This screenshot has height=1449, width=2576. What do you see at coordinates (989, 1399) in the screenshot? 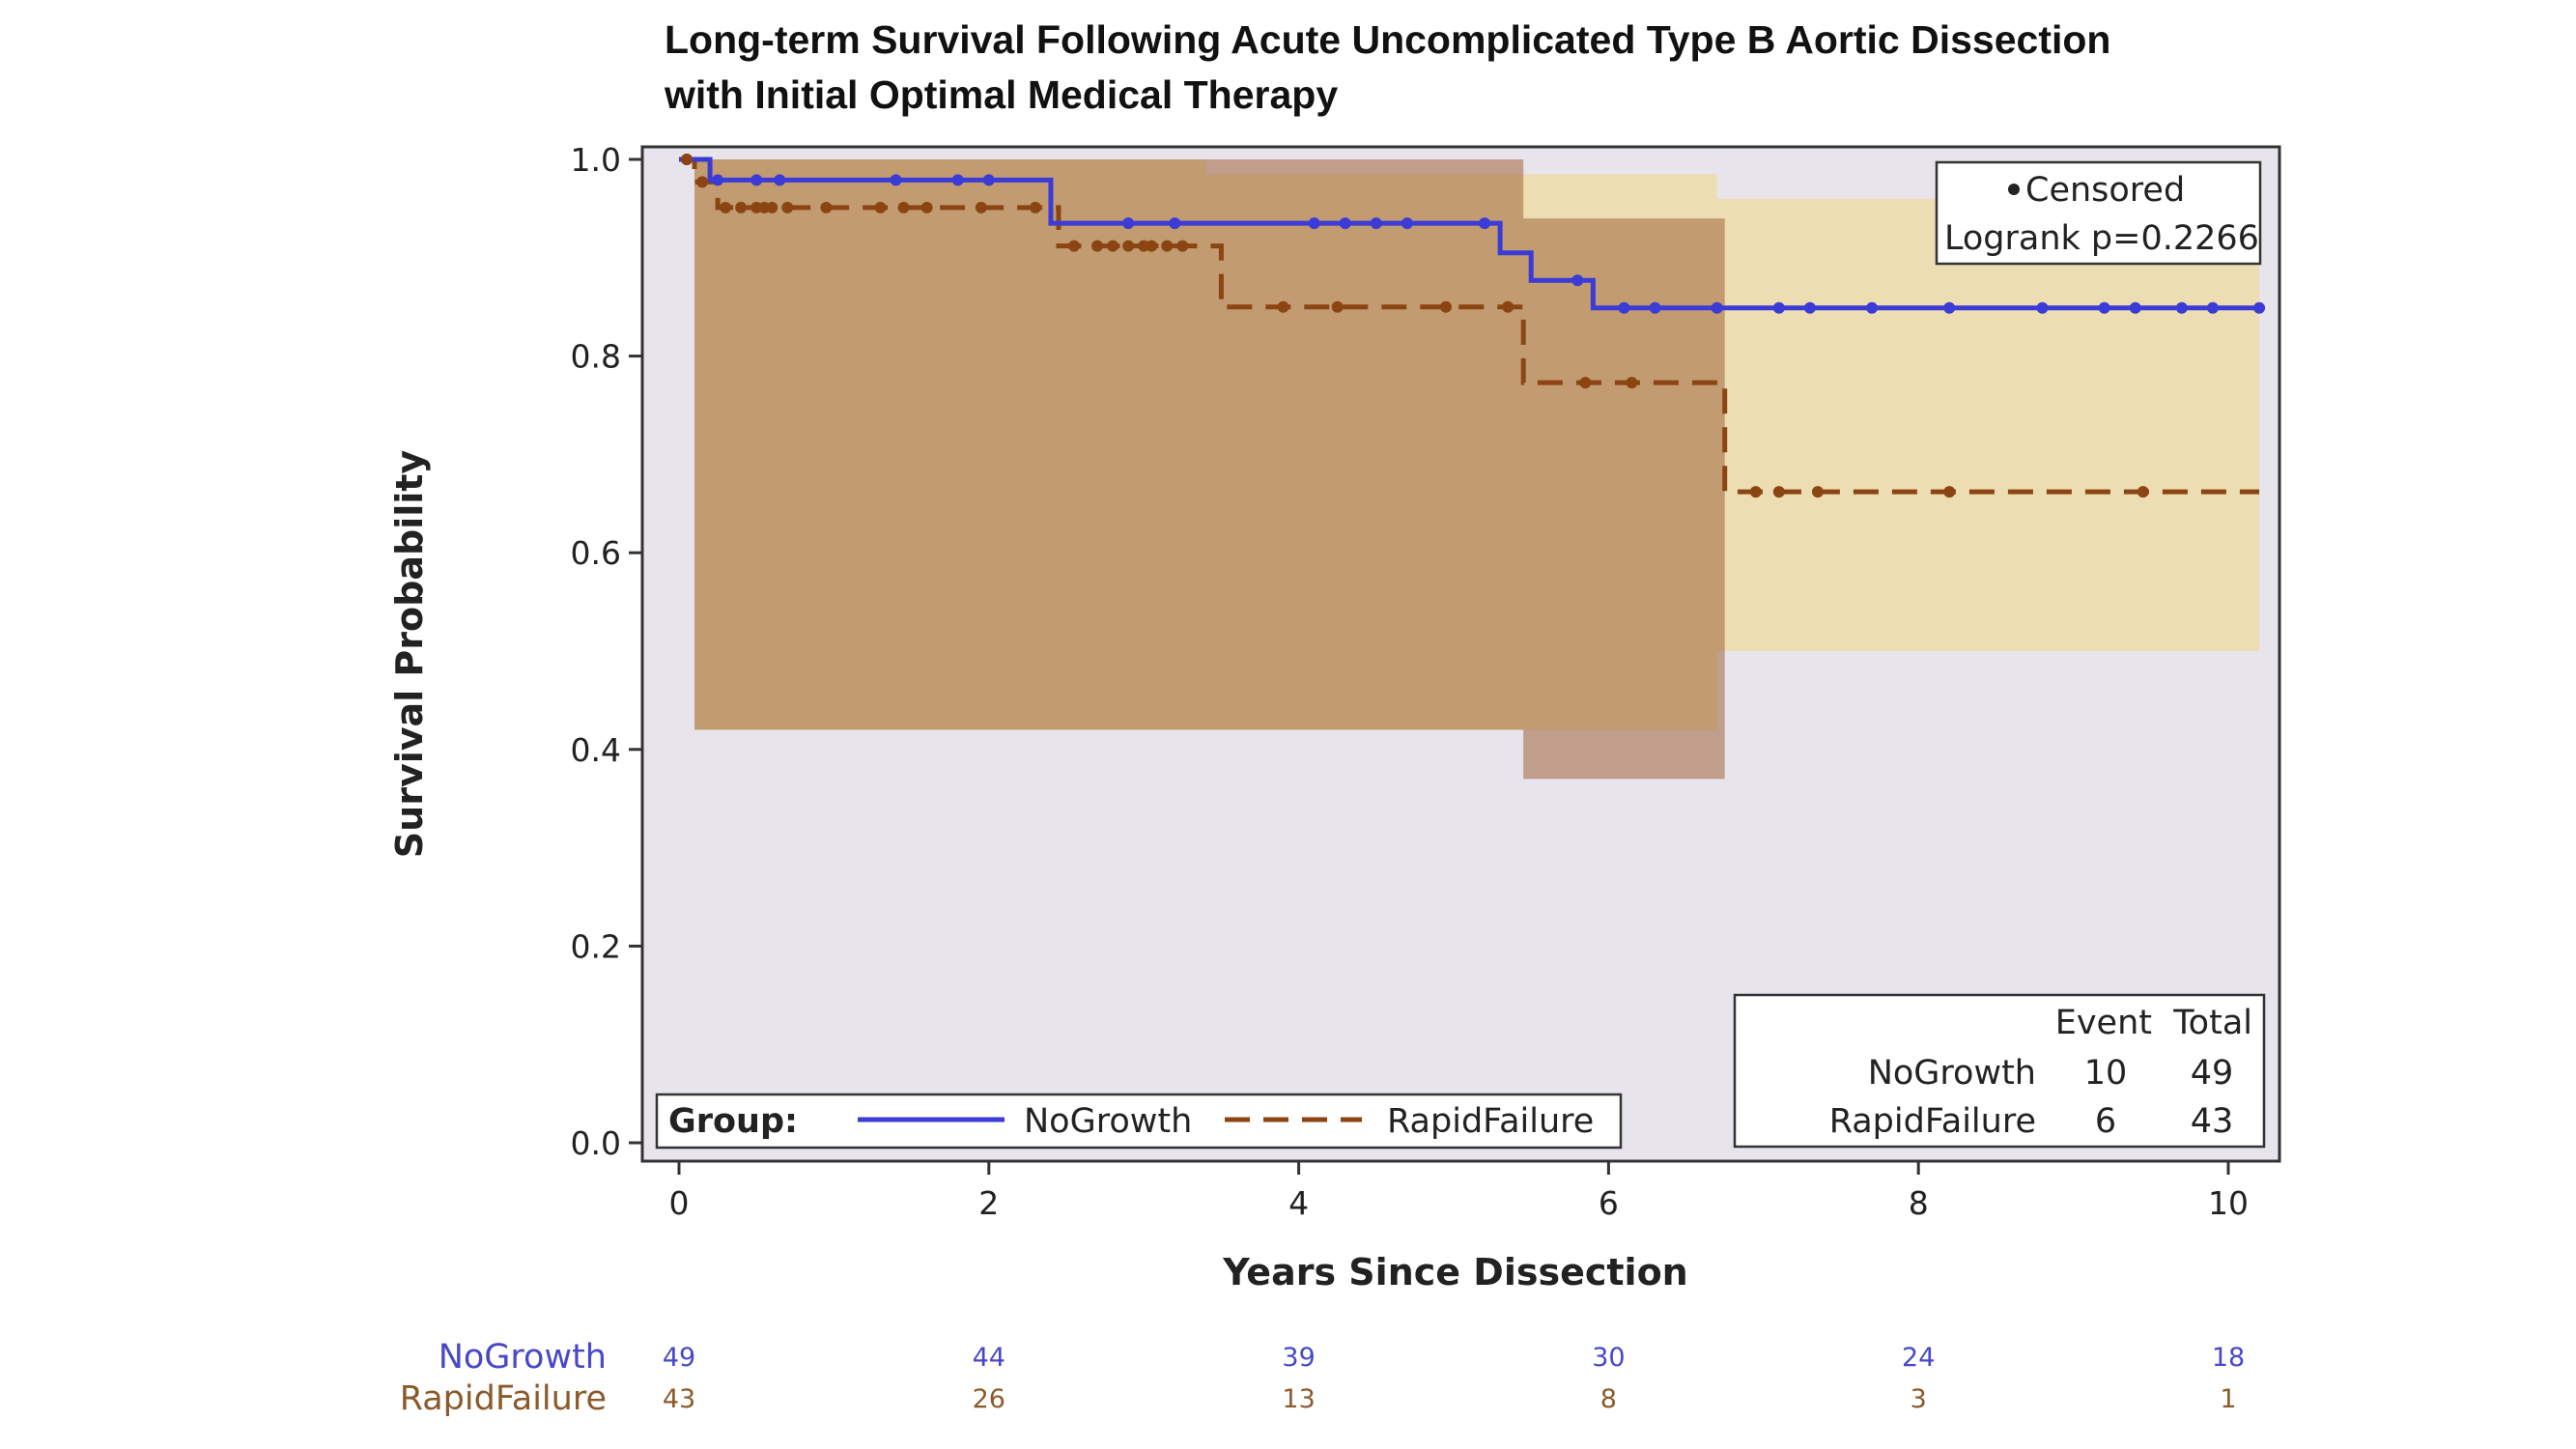
I see `risk-value-rapidfailure-2: 26` at bounding box center [989, 1399].